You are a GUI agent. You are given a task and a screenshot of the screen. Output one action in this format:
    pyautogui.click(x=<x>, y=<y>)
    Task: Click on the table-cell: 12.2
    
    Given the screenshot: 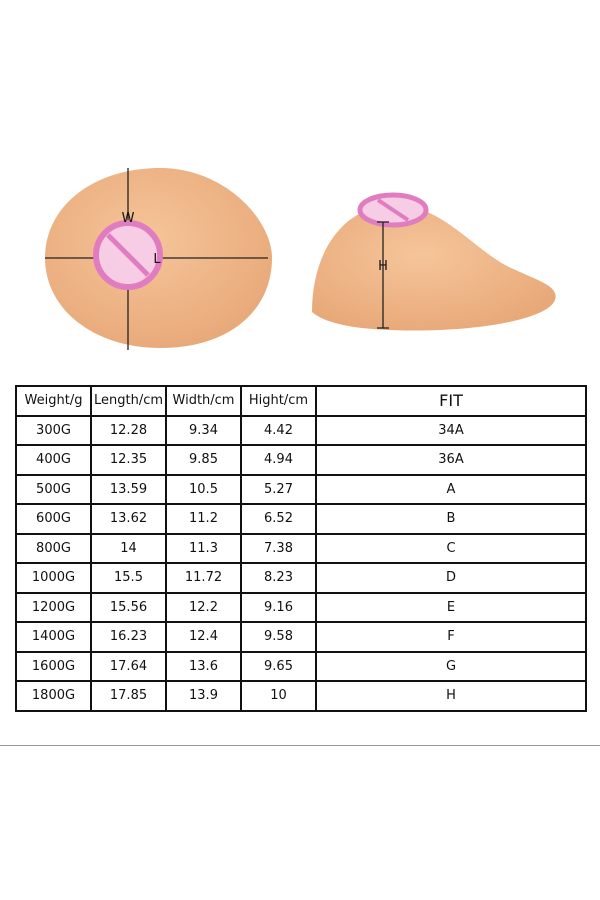 What is the action you would take?
    pyautogui.click(x=203, y=607)
    